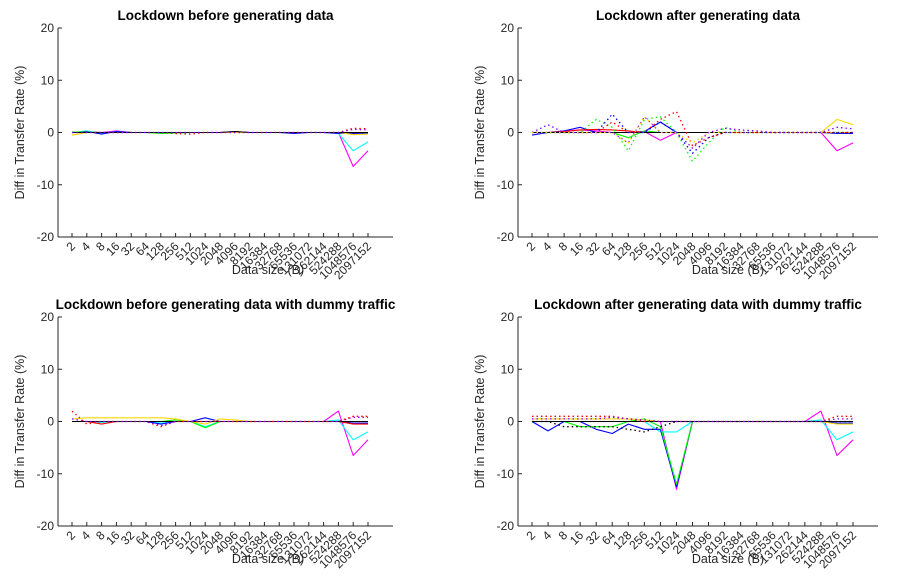 Image resolution: width=913 pixels, height=578 pixels. What do you see at coordinates (698, 15) in the screenshot?
I see `chart-title: Lockdown after generating data` at bounding box center [698, 15].